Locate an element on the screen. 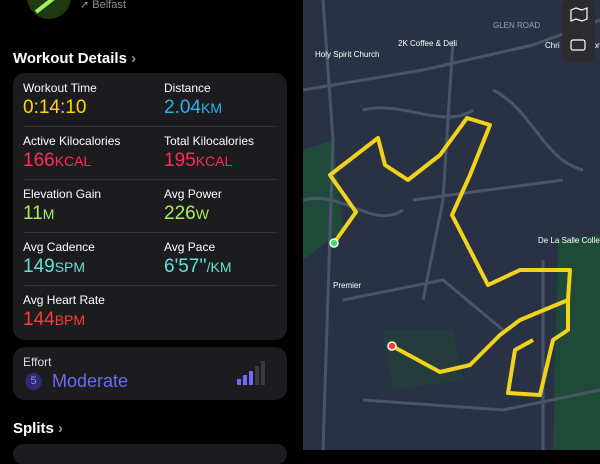 This screenshot has height=464, width=600. metric-label: Avg Cadence is located at coordinates (59, 247).